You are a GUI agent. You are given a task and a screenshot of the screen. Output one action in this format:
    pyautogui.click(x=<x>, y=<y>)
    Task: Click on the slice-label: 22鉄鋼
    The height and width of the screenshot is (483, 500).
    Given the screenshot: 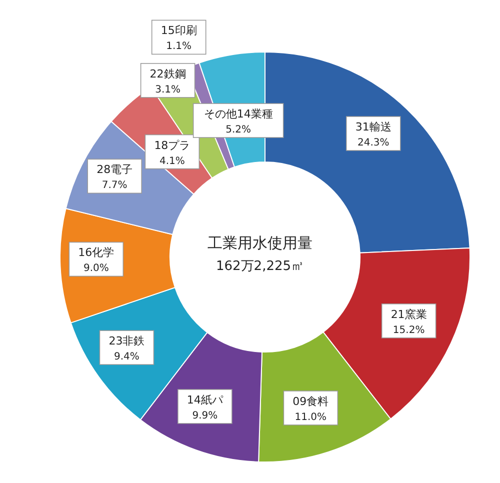 What is the action you would take?
    pyautogui.click(x=168, y=73)
    